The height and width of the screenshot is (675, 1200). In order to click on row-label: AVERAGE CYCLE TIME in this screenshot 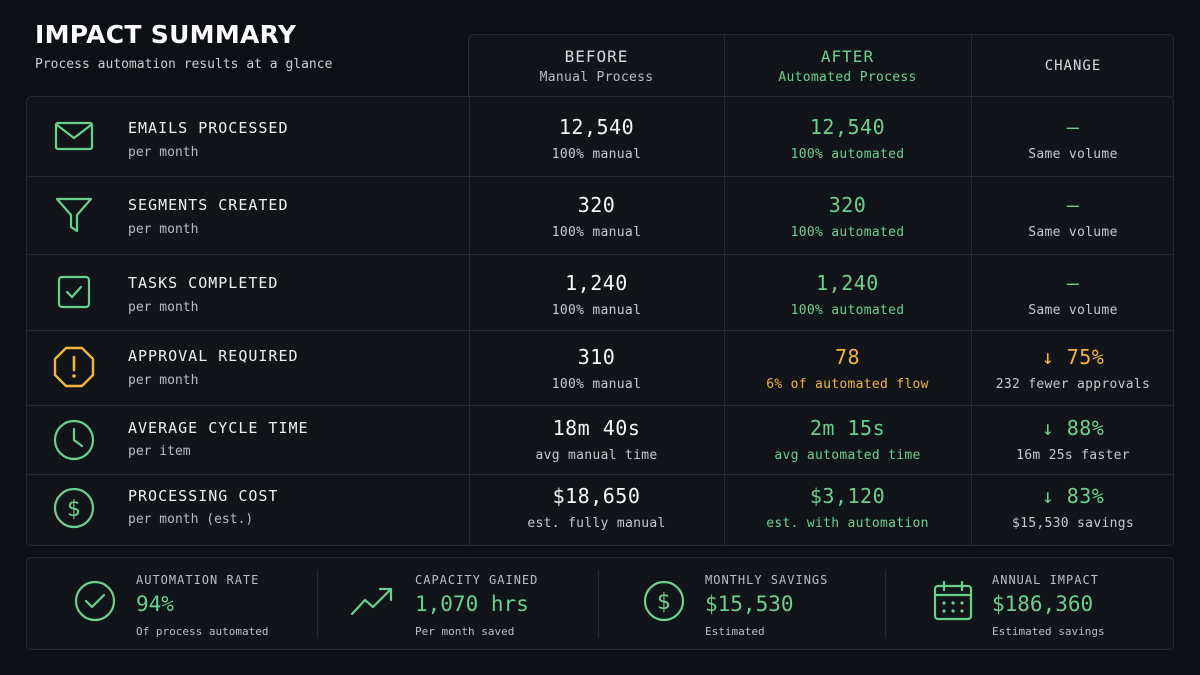, I will do `click(218, 428)`.